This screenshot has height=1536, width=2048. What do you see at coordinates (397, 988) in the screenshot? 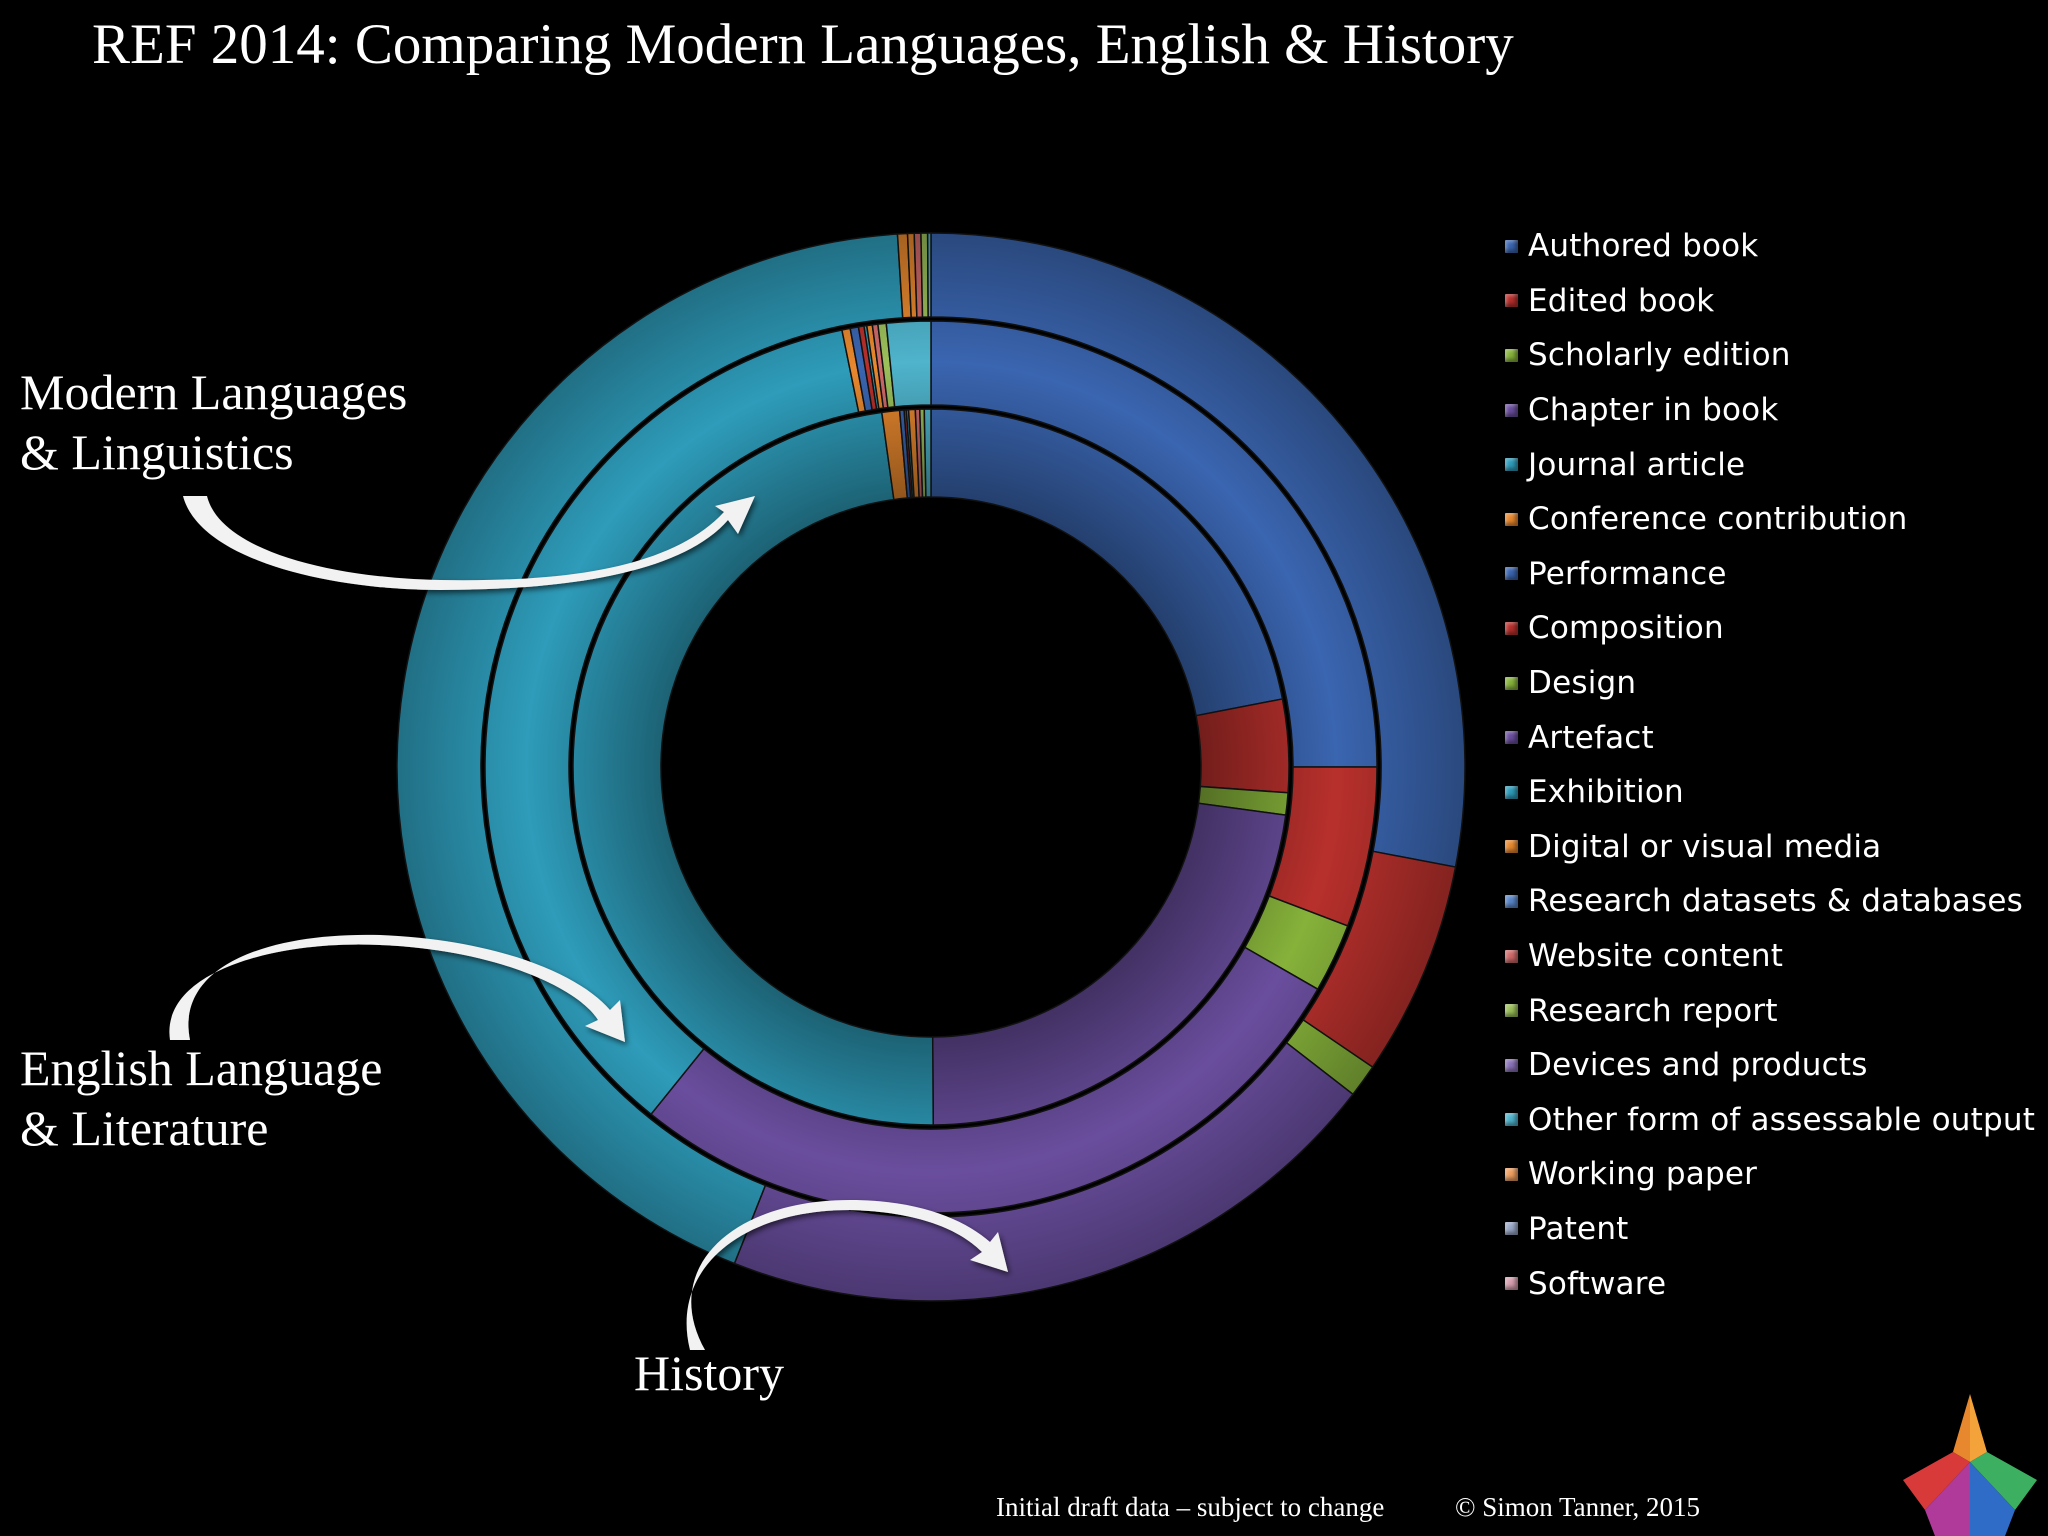
I see `arrow-english` at bounding box center [397, 988].